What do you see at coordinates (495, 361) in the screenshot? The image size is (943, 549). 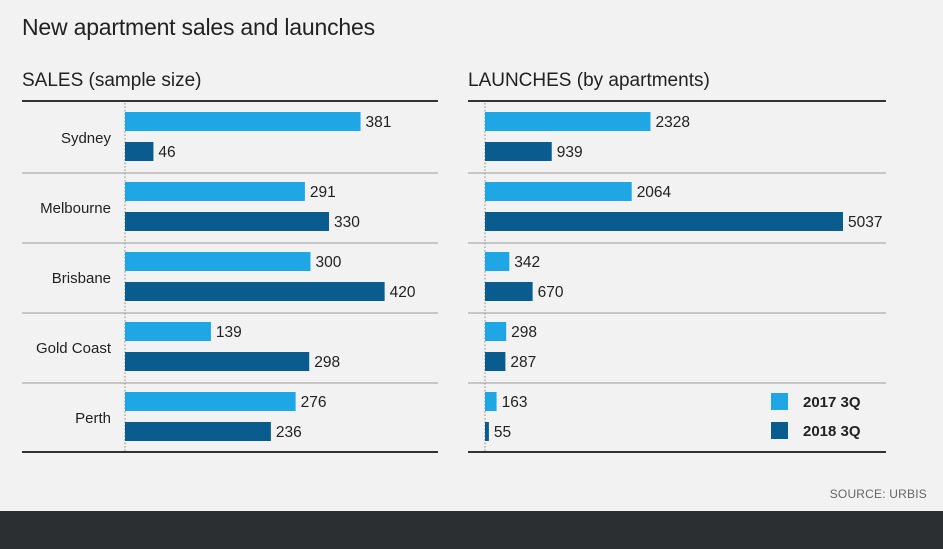 I see `launches-bar-gold-coast-2018-3q` at bounding box center [495, 361].